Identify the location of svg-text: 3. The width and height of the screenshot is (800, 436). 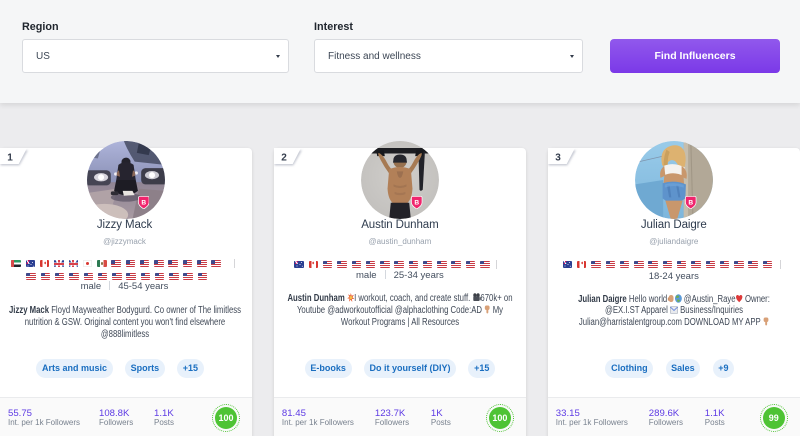
(558, 158).